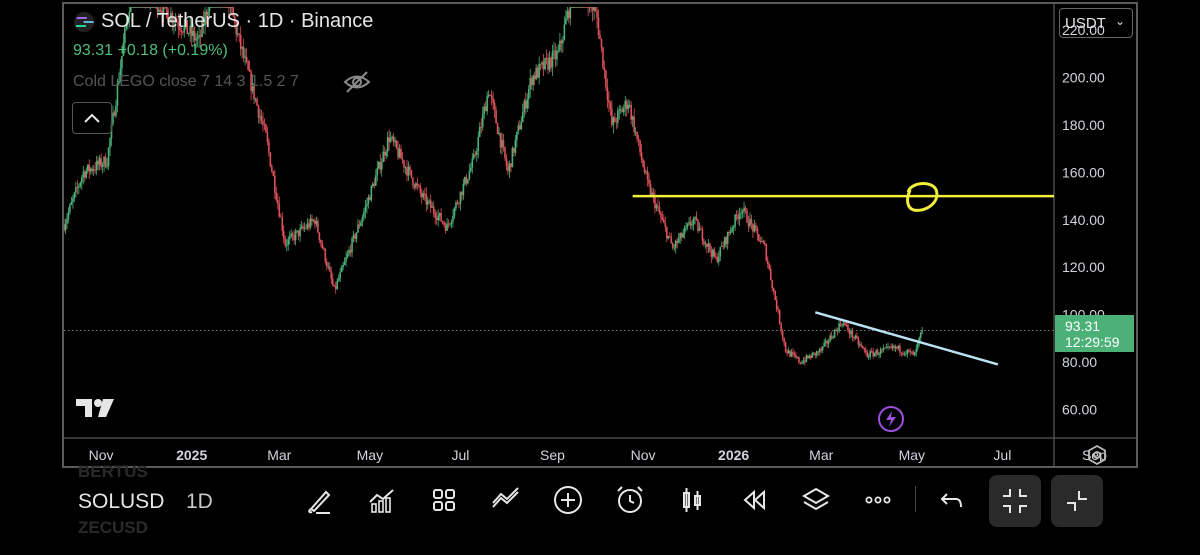 The width and height of the screenshot is (1200, 555). What do you see at coordinates (92, 118) in the screenshot?
I see `collapse-legend-button` at bounding box center [92, 118].